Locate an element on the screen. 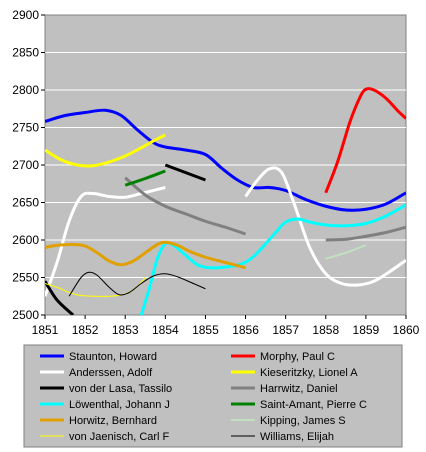 This screenshot has height=452, width=426. y-tick-label: 2800 is located at coordinates (25, 90).